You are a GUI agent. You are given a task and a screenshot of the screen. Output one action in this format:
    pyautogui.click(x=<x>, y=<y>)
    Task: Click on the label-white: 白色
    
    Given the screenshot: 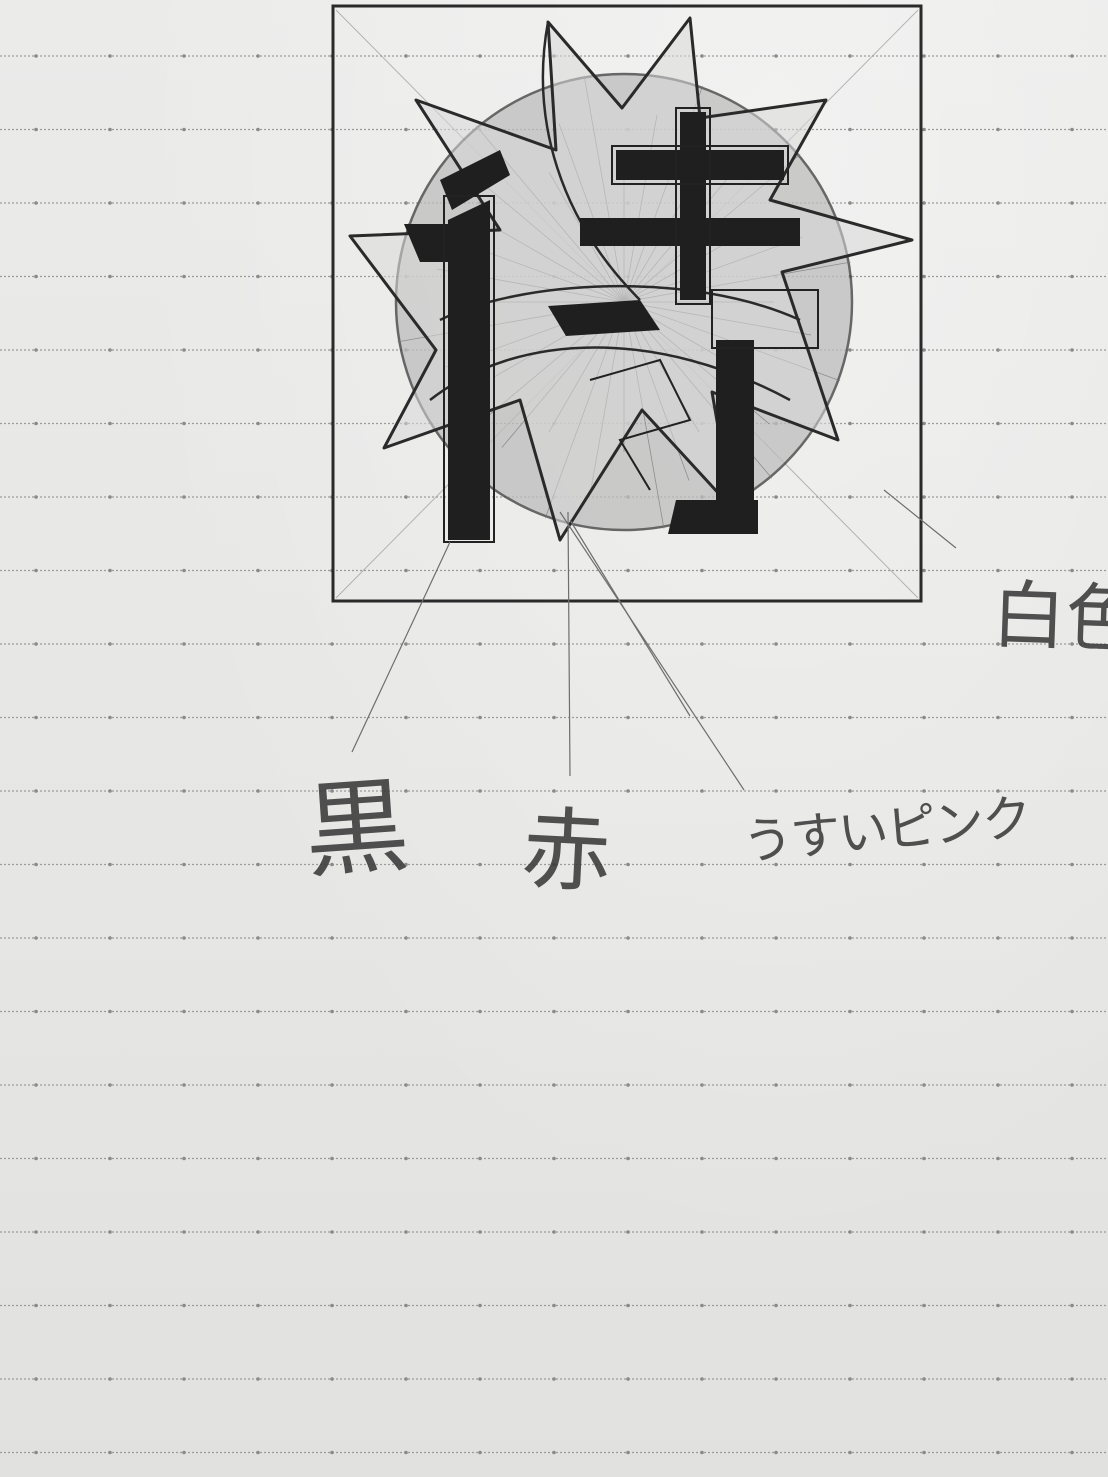 What is the action you would take?
    pyautogui.click(x=1049, y=618)
    